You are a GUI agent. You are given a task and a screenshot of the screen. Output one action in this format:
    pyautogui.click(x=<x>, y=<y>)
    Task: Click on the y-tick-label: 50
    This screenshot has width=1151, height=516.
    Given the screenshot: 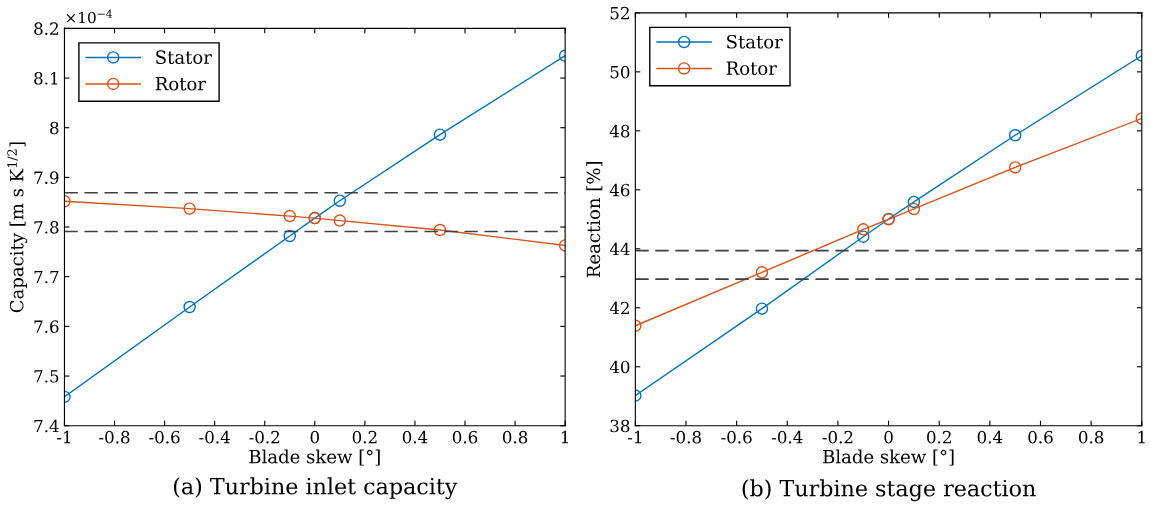 What is the action you would take?
    pyautogui.click(x=620, y=72)
    